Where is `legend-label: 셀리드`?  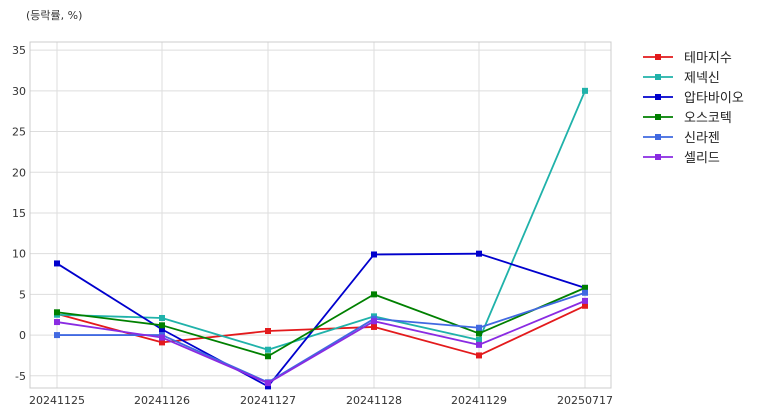
legend-label: 셀리드 is located at coordinates (702, 158).